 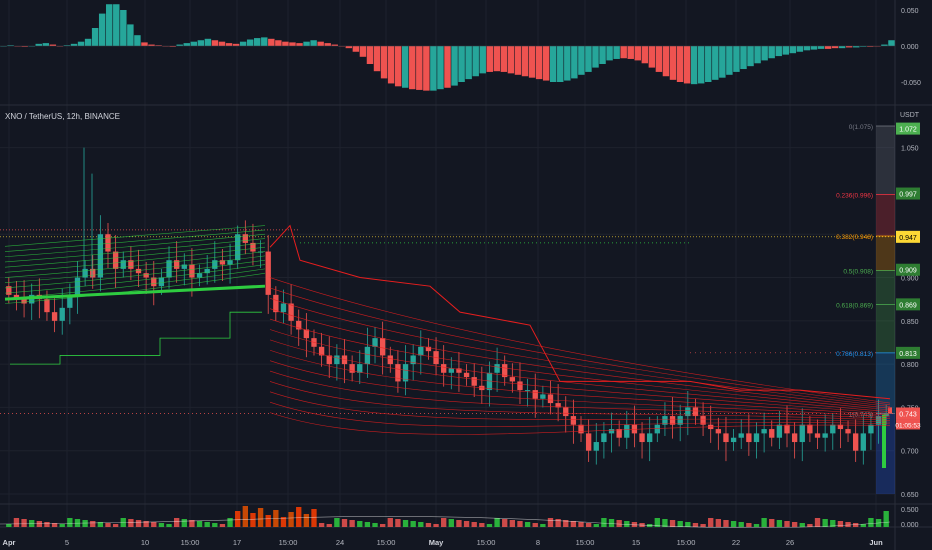 I want to click on price-badge-text: 0.909, so click(x=908, y=271).